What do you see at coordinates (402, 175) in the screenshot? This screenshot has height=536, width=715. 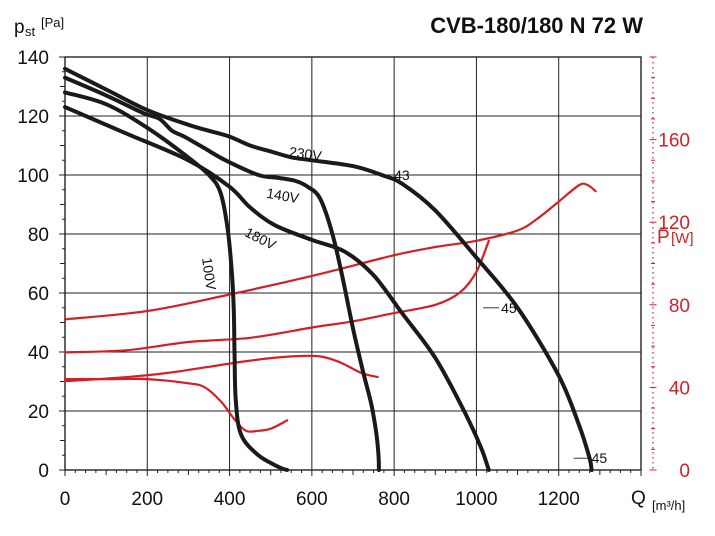 I see `annotation-label: 43` at bounding box center [402, 175].